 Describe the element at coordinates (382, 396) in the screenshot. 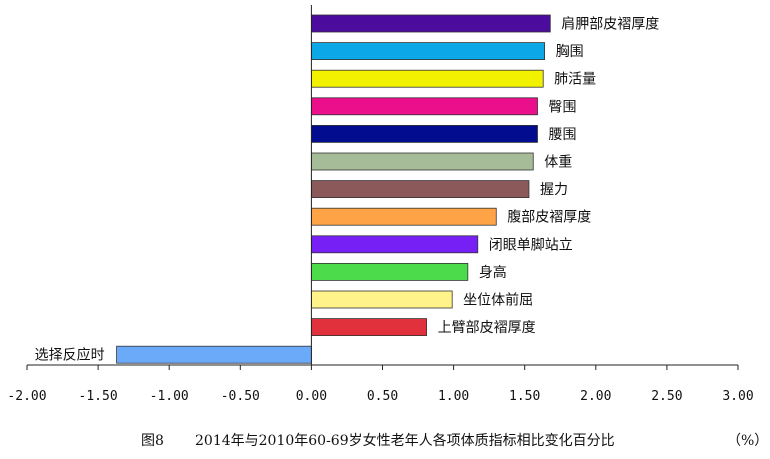

I see `x-tick-label-6: 0.50` at that location.